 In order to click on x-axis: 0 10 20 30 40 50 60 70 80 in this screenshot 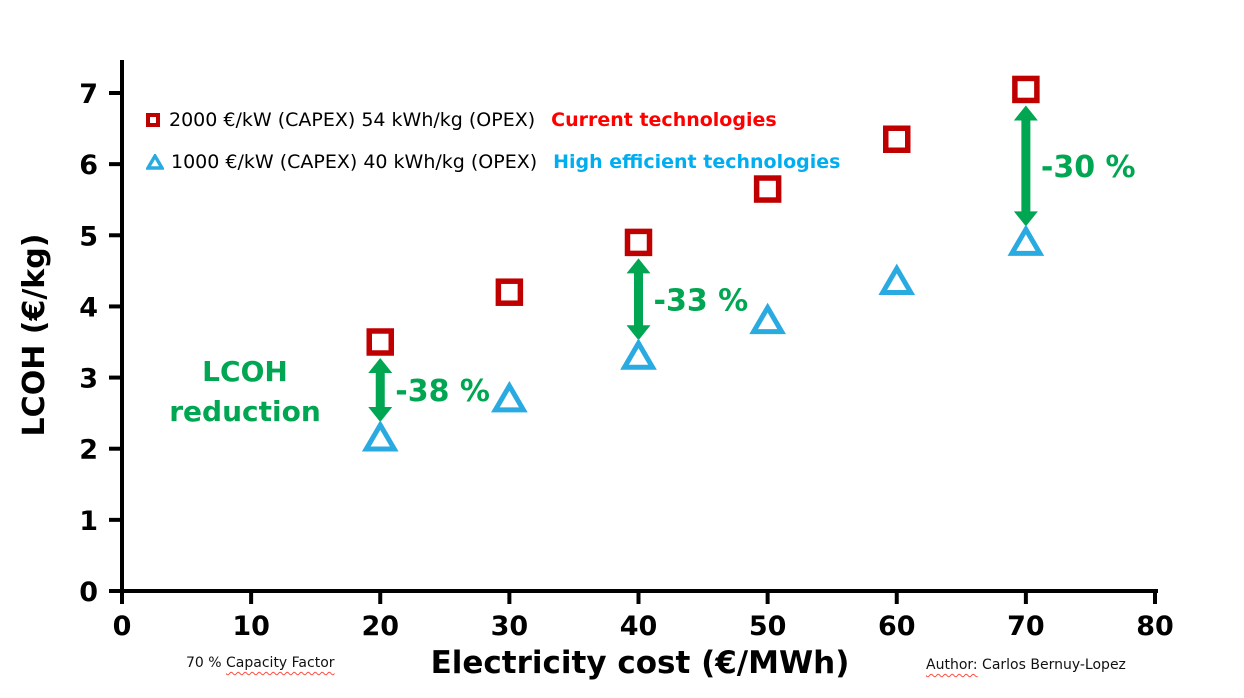, I will do `click(643, 615)`.